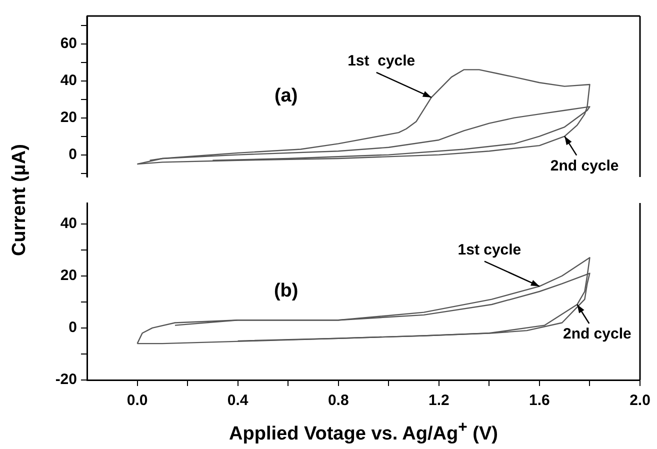 Image resolution: width=657 pixels, height=449 pixels. Describe the element at coordinates (68, 43) in the screenshot. I see `y-tick-label: 60` at that location.